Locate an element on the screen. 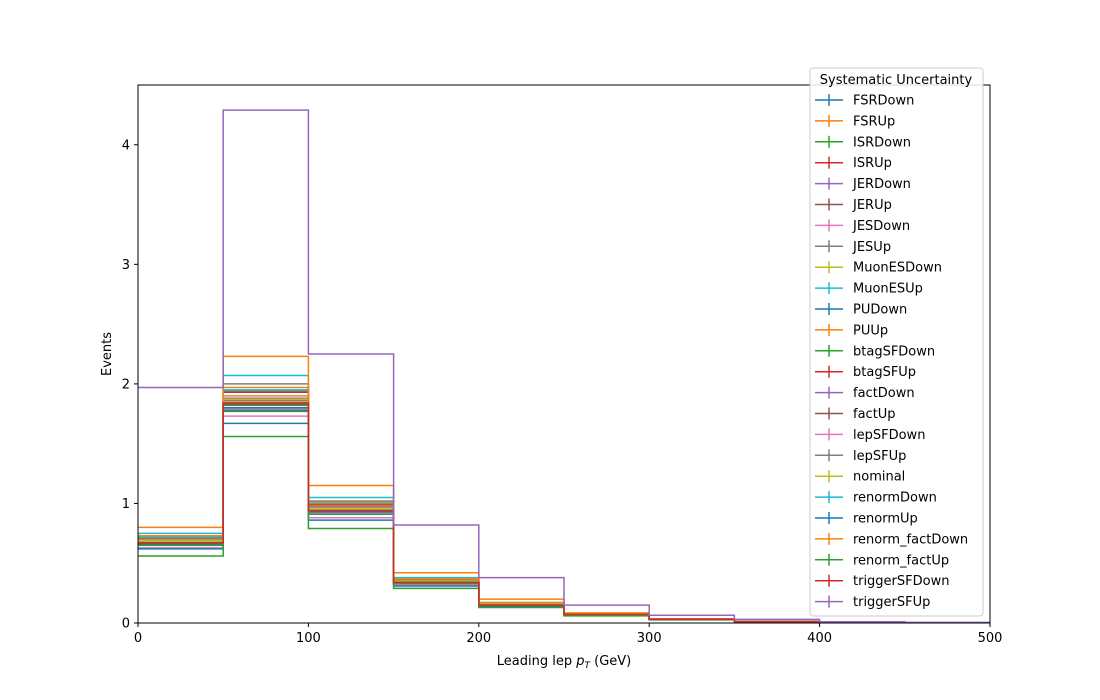  legend-label: FSRUp is located at coordinates (874, 121).